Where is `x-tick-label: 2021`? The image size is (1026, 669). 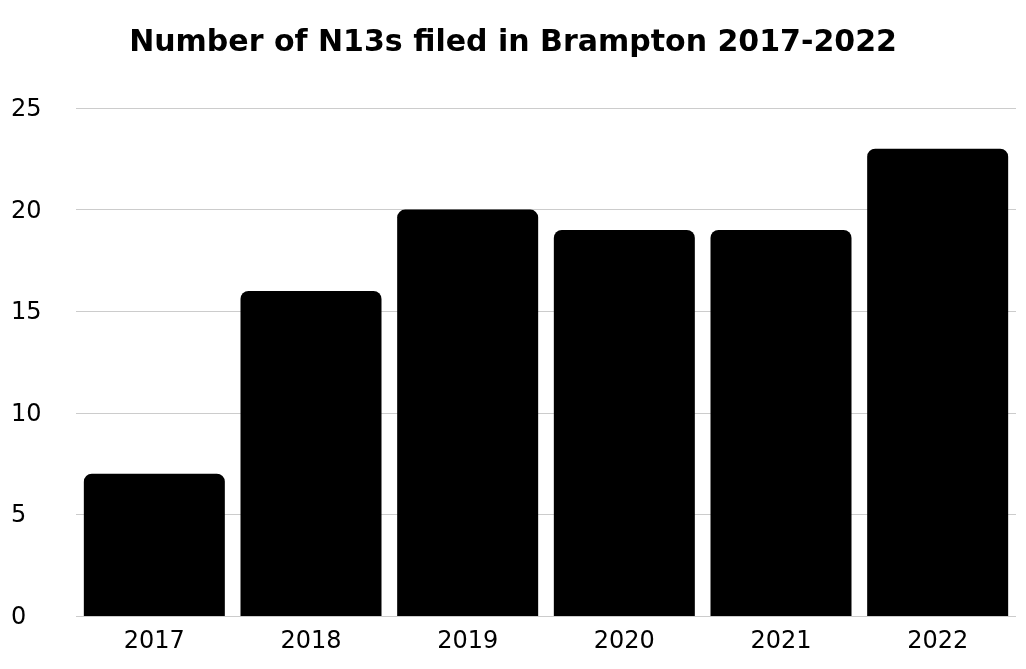 x-tick-label: 2021 is located at coordinates (781, 640).